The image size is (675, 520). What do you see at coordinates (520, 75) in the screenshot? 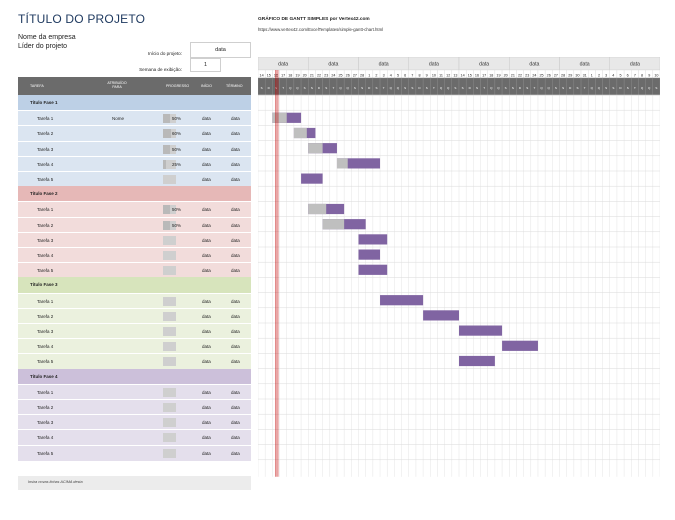
I see `day-number: 22` at bounding box center [520, 75].